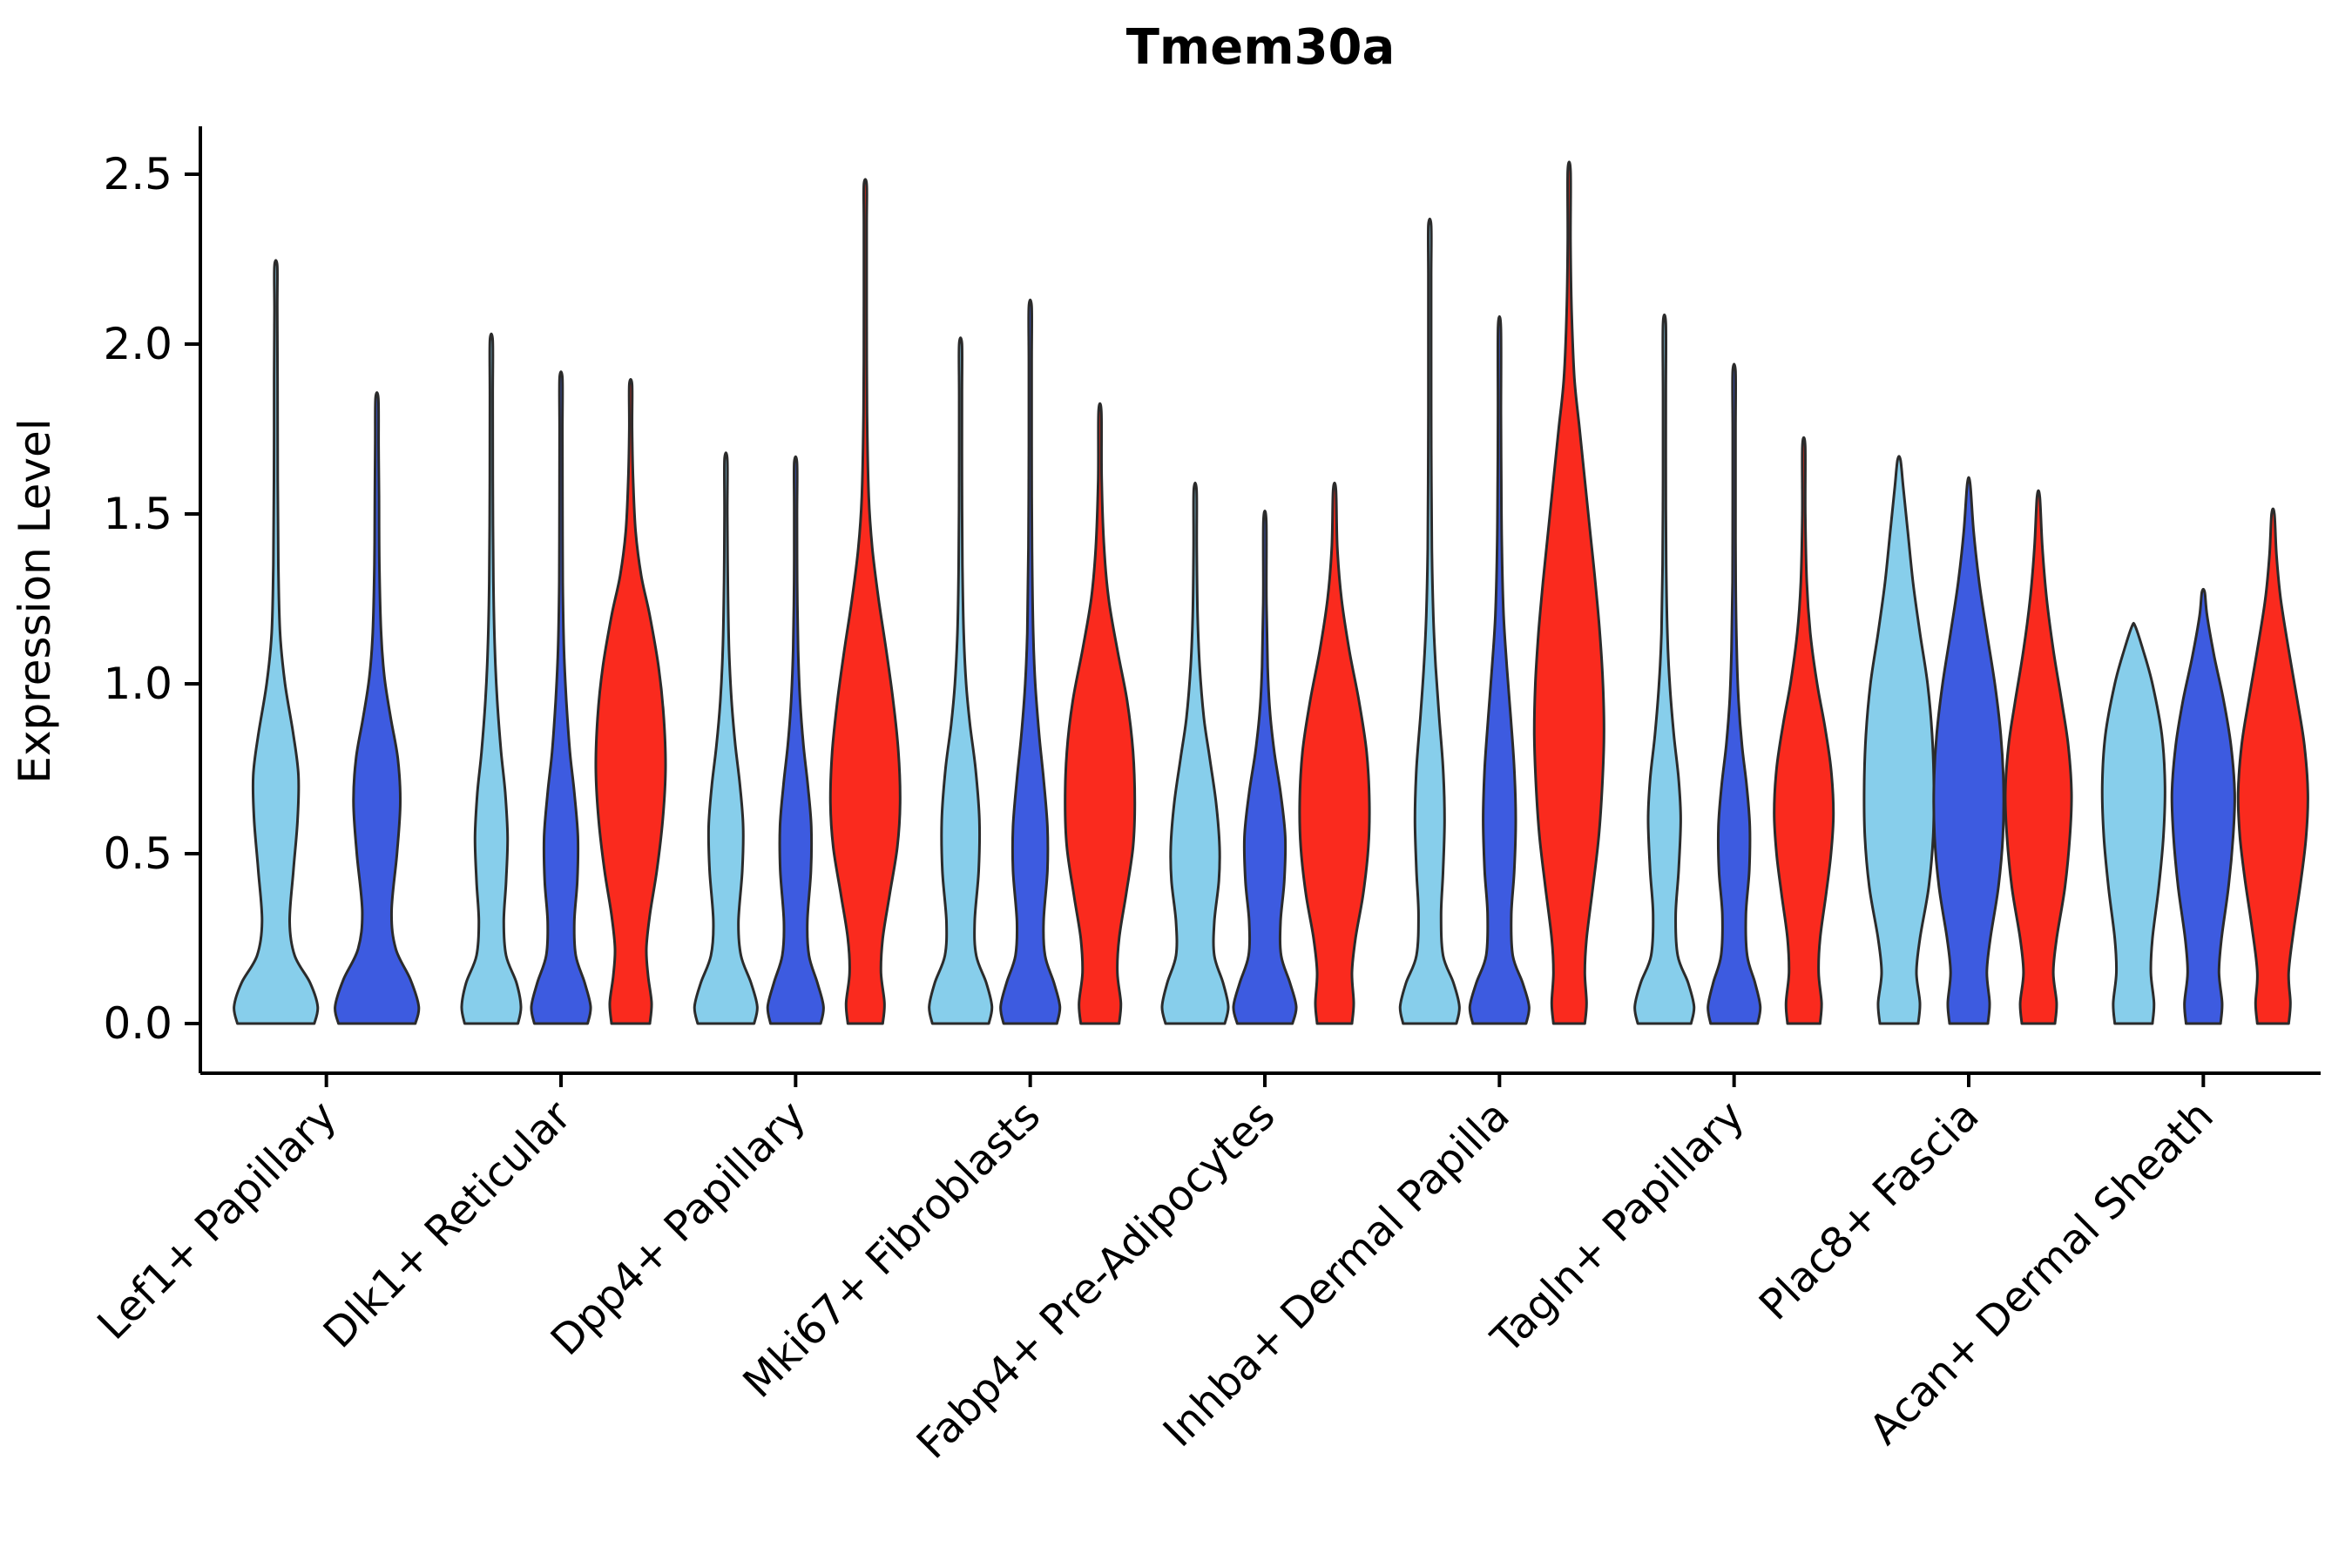  Describe the element at coordinates (137, 684) in the screenshot. I see `y-tick-label-2: 1.0` at that location.